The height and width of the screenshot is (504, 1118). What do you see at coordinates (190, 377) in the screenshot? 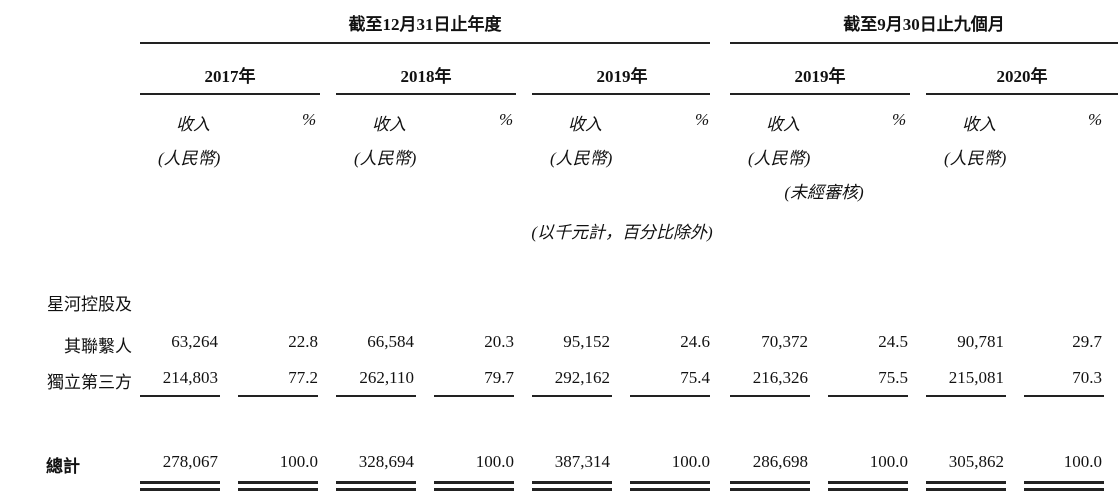
I see `cell-r2-2017-revenue: 214,803` at bounding box center [190, 377].